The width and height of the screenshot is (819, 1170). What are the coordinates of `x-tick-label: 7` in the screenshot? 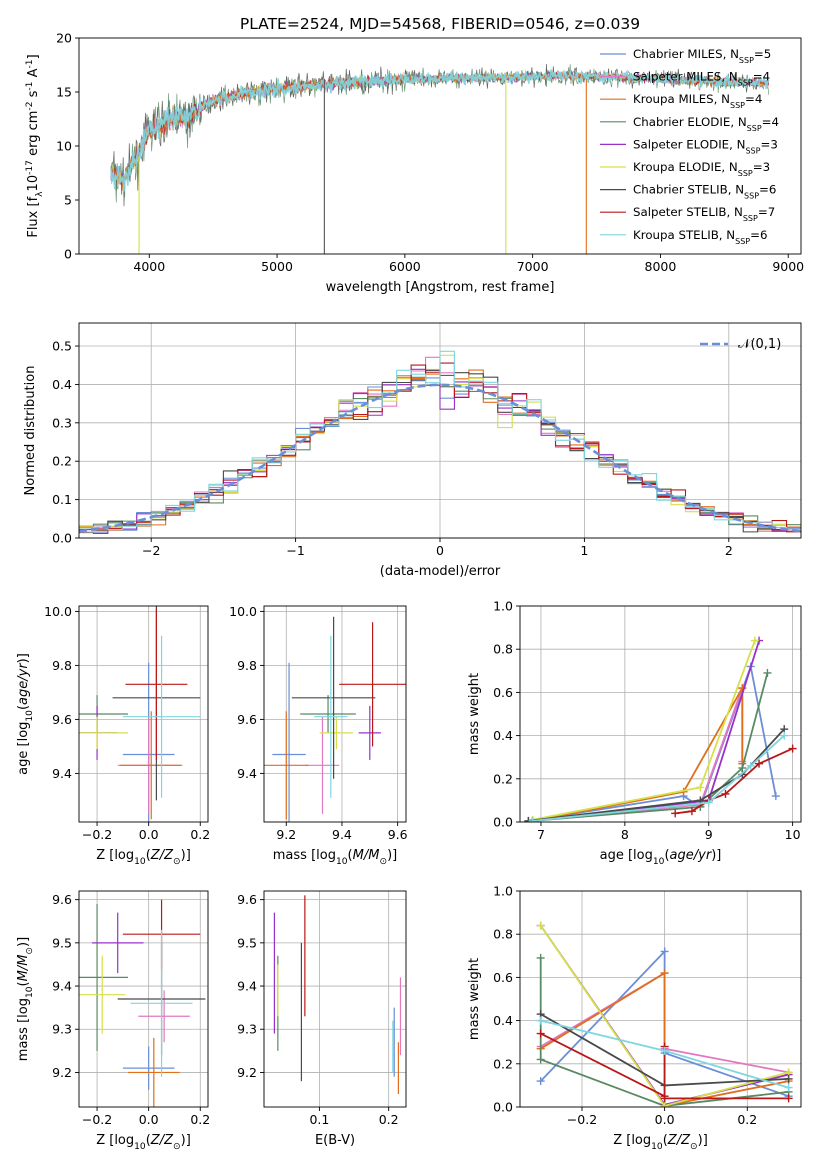 It's located at (541, 834).